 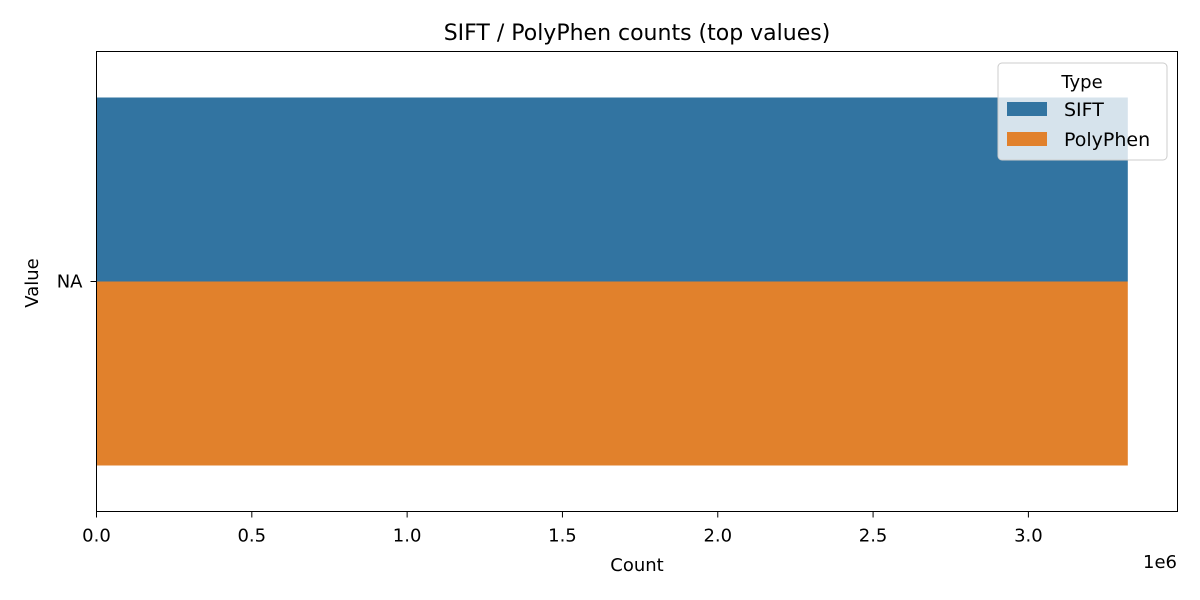 I want to click on x-axis-ticks: 0.0 0.5 1.0 1.5 2.0 2.5 3.0, so click(x=562, y=529).